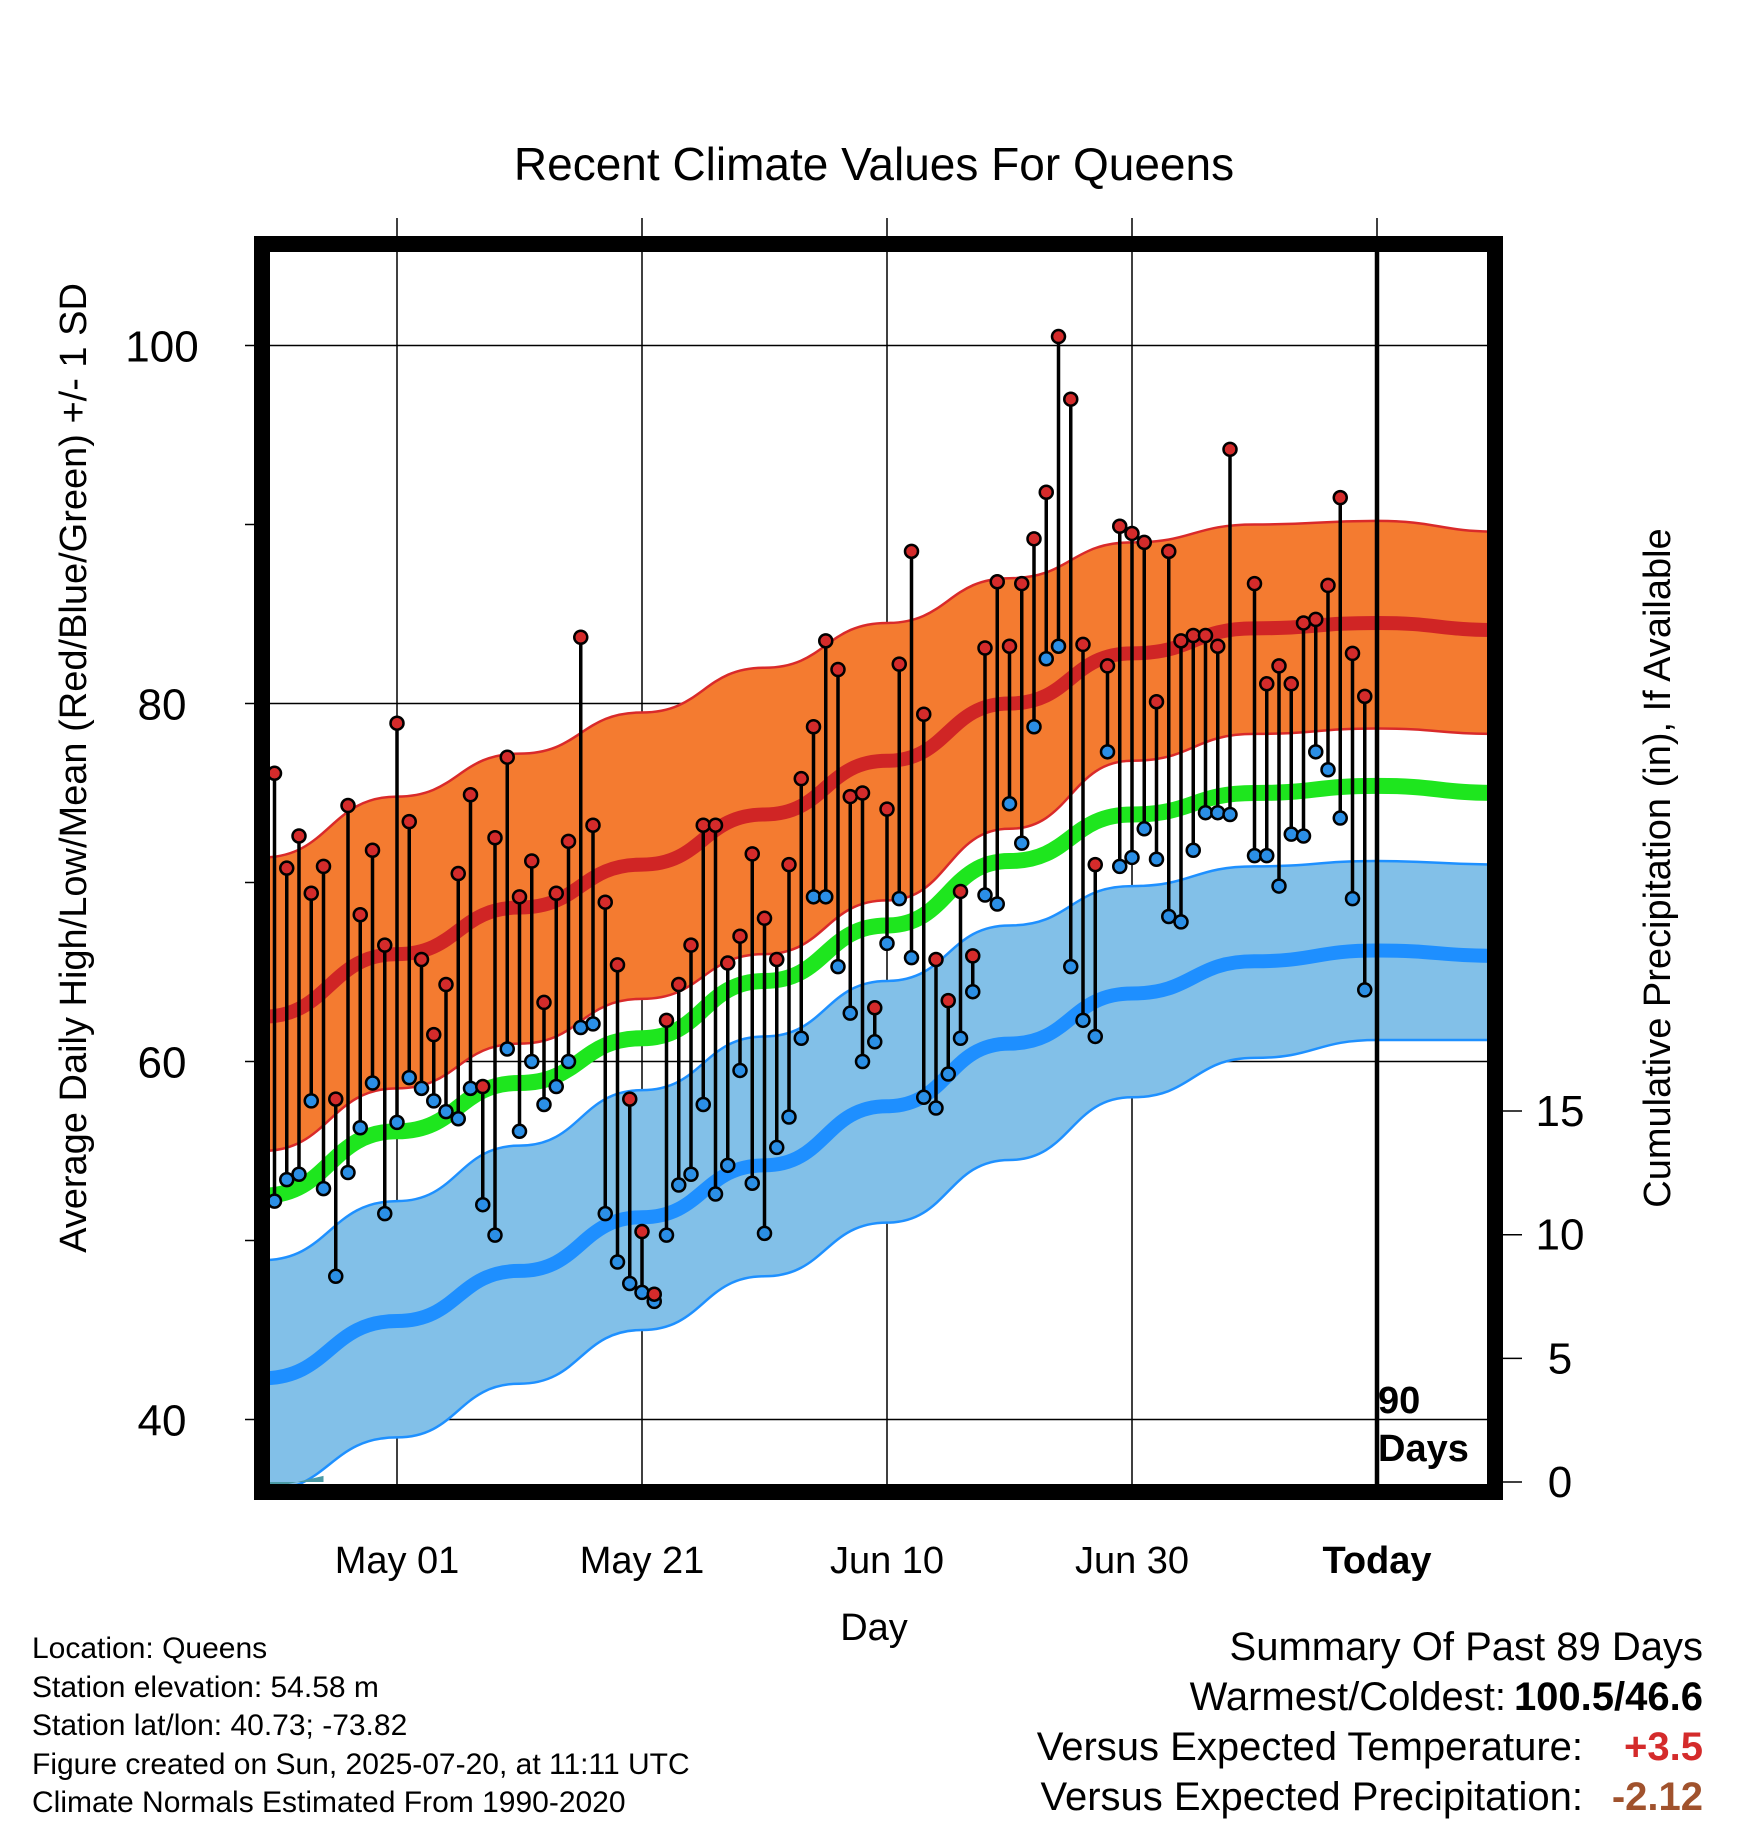 The width and height of the screenshot is (1748, 1828). What do you see at coordinates (1309, 1747) in the screenshot?
I see `temp-label: Versus Expected Temperature:` at bounding box center [1309, 1747].